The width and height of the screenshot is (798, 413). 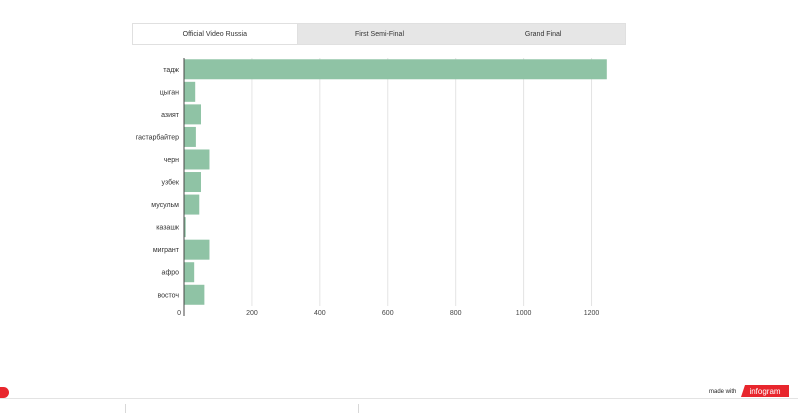 What do you see at coordinates (456, 313) in the screenshot?
I see `x-tick-label: 800` at bounding box center [456, 313].